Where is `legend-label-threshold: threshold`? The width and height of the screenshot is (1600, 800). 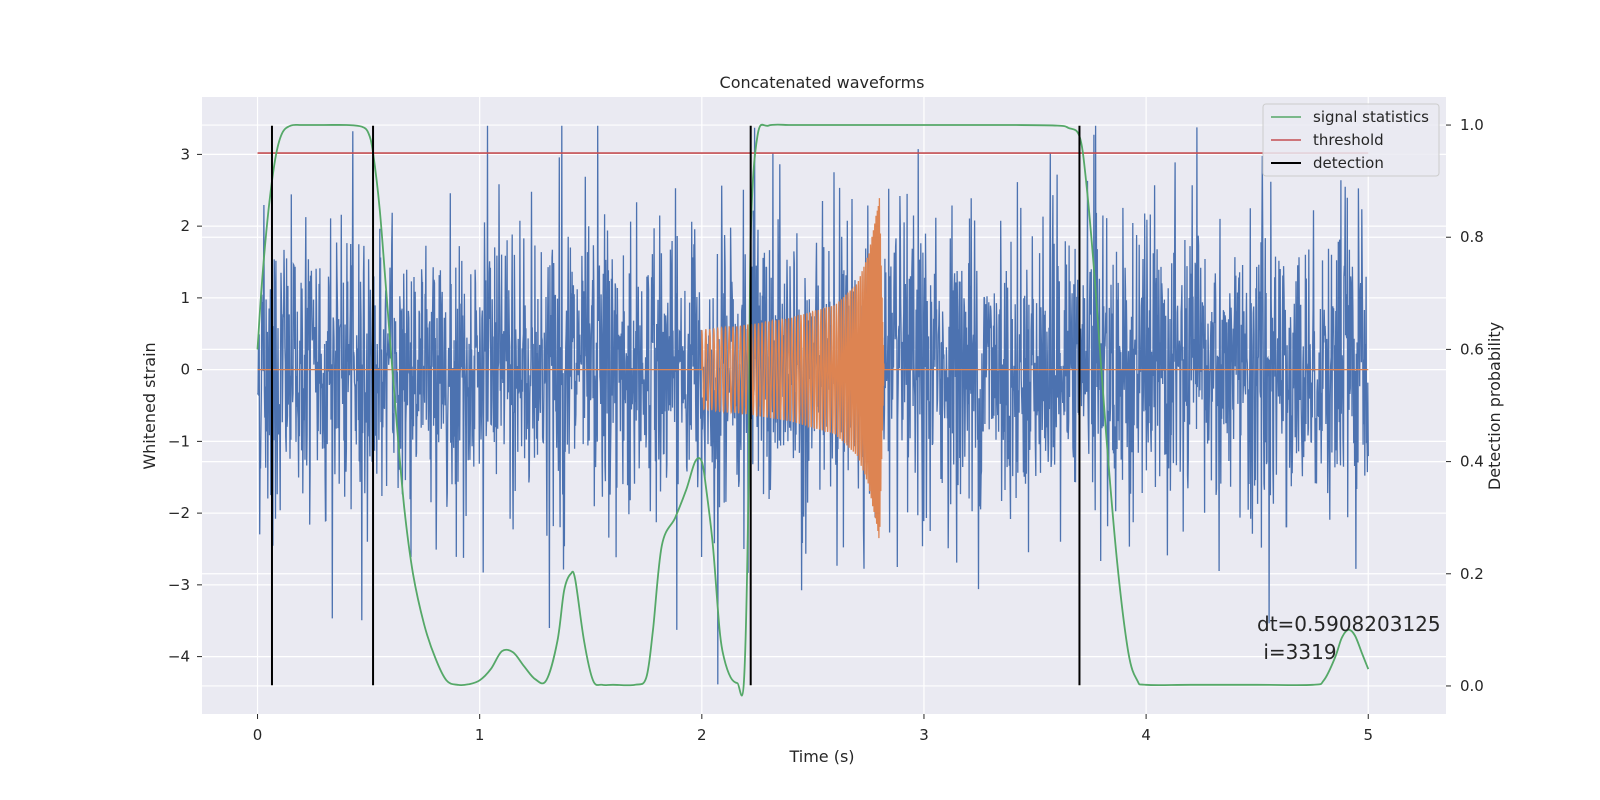 legend-label-threshold: threshold is located at coordinates (1348, 140).